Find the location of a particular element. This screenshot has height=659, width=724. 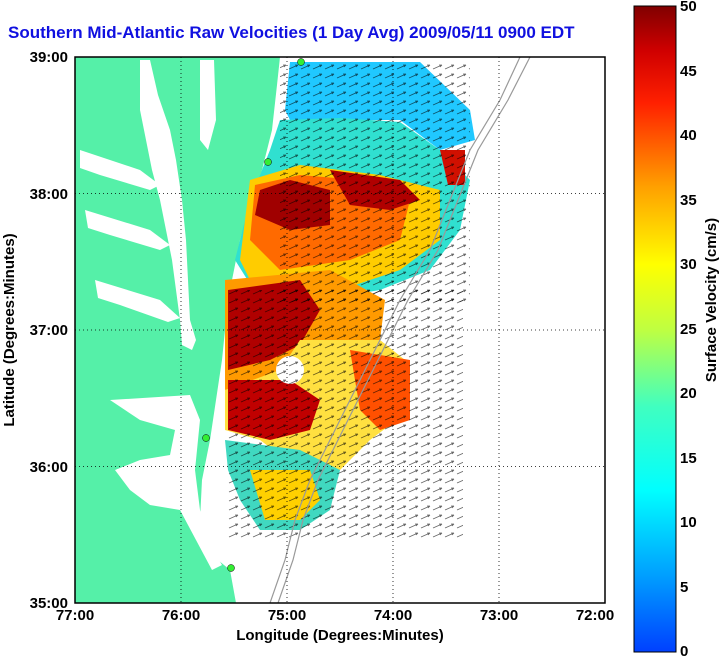

colorbar-tick: 10 is located at coordinates (688, 522).